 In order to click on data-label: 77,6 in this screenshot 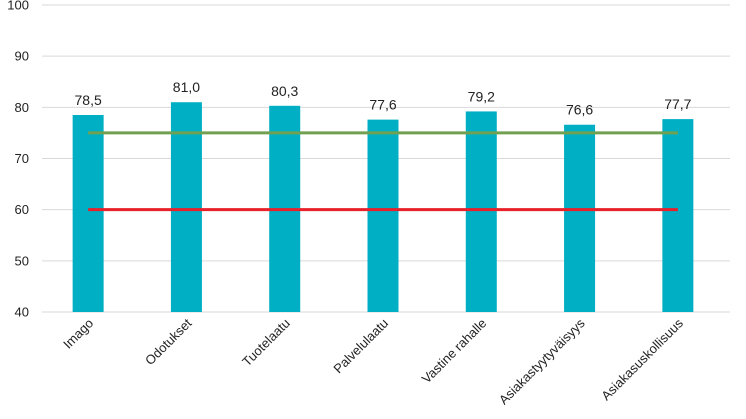, I will do `click(382, 105)`.